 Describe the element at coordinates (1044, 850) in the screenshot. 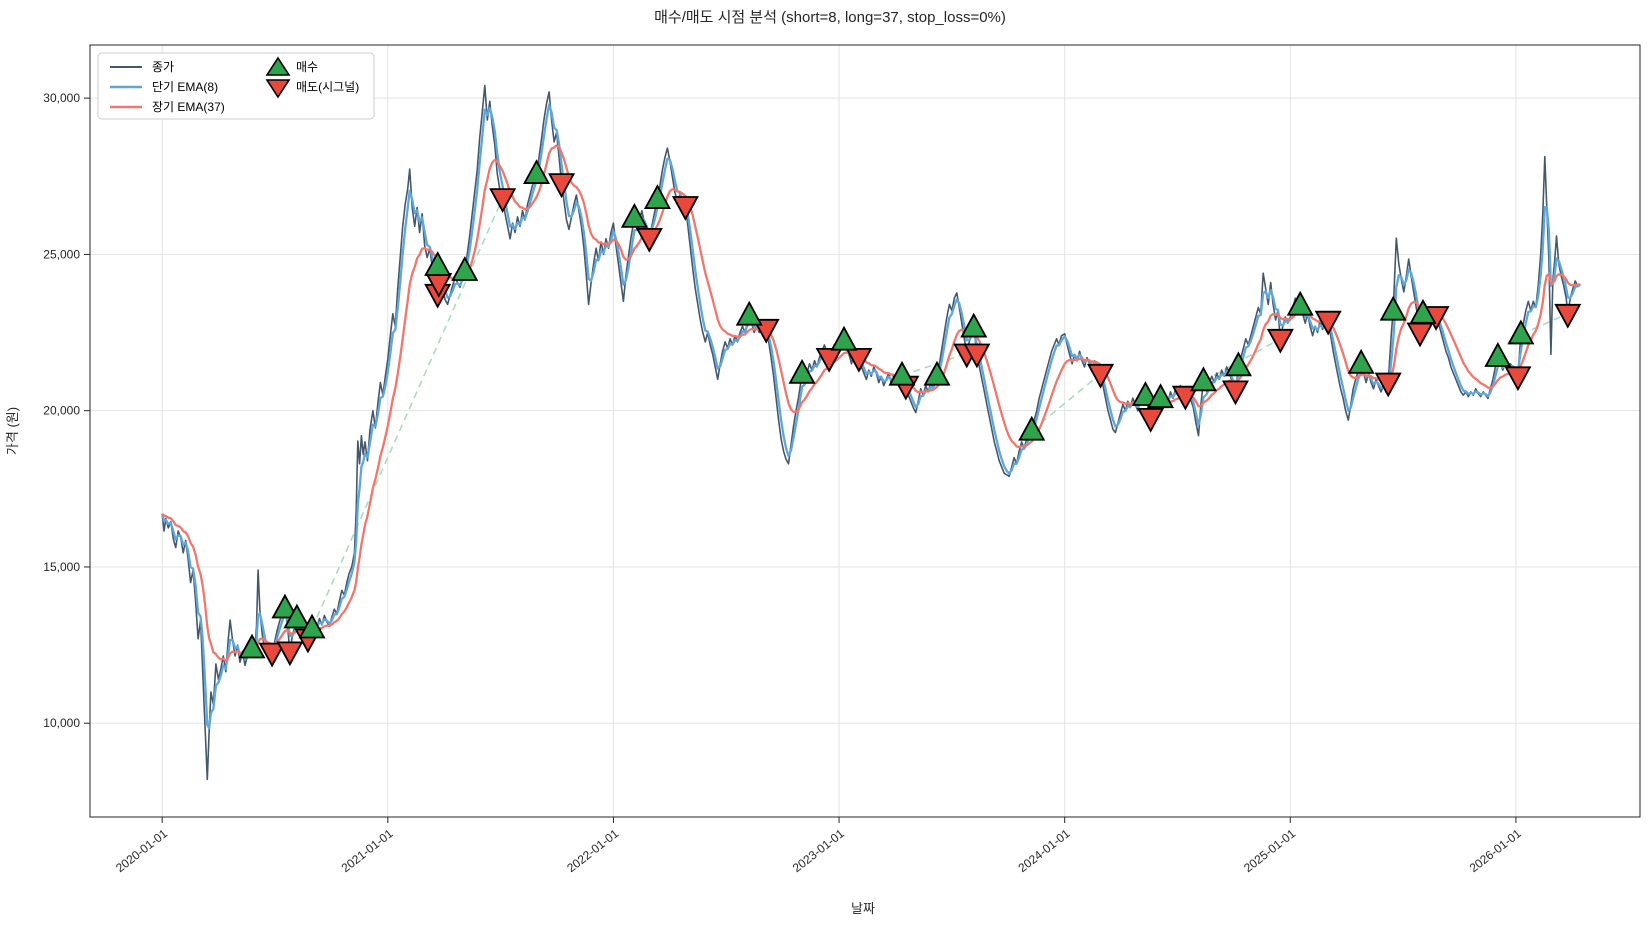

I see `x-tick-label: 2024-01-01` at that location.